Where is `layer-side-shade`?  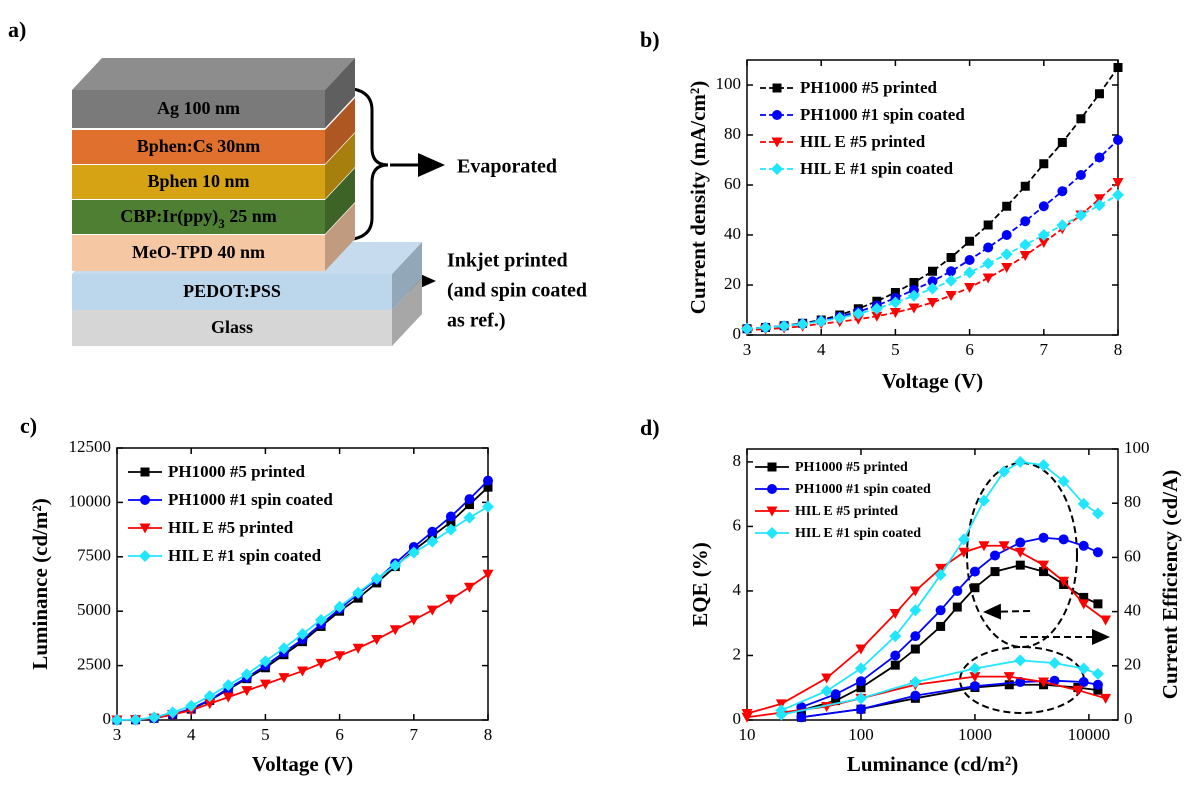 layer-side-shade is located at coordinates (340, 201).